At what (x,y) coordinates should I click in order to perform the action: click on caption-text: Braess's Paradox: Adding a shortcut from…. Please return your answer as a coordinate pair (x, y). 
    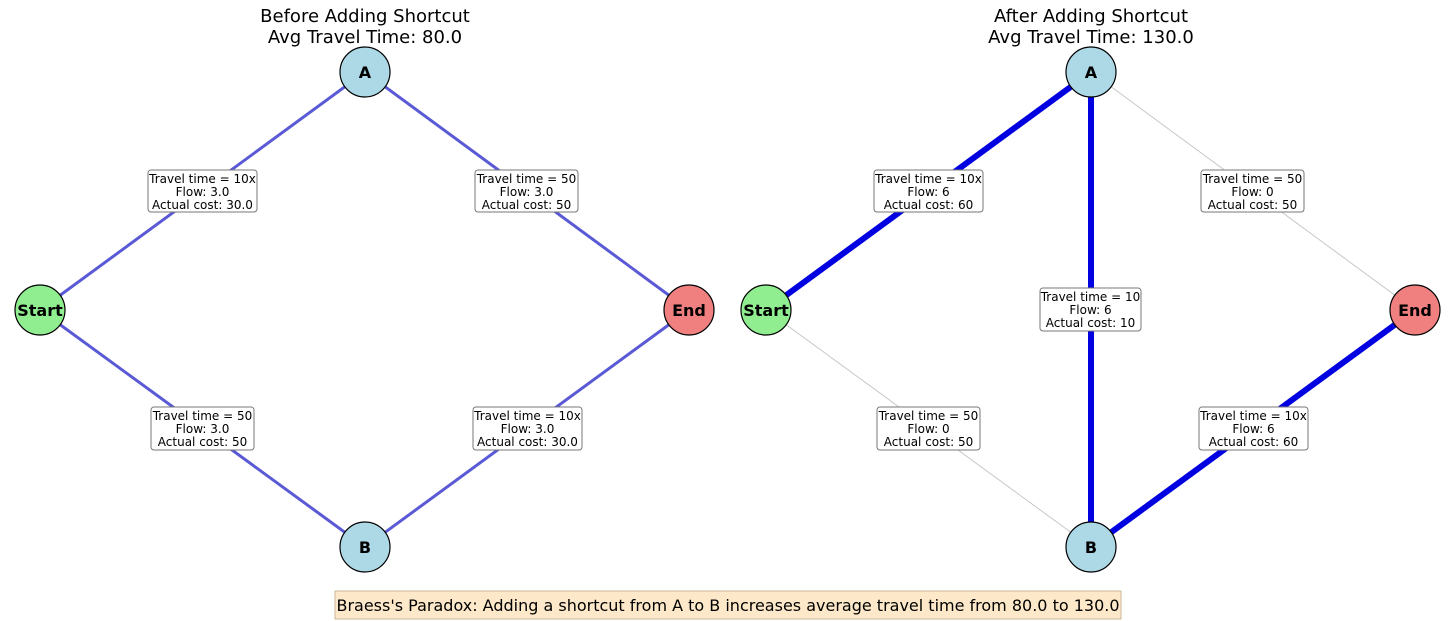
    Looking at the image, I should click on (727, 605).